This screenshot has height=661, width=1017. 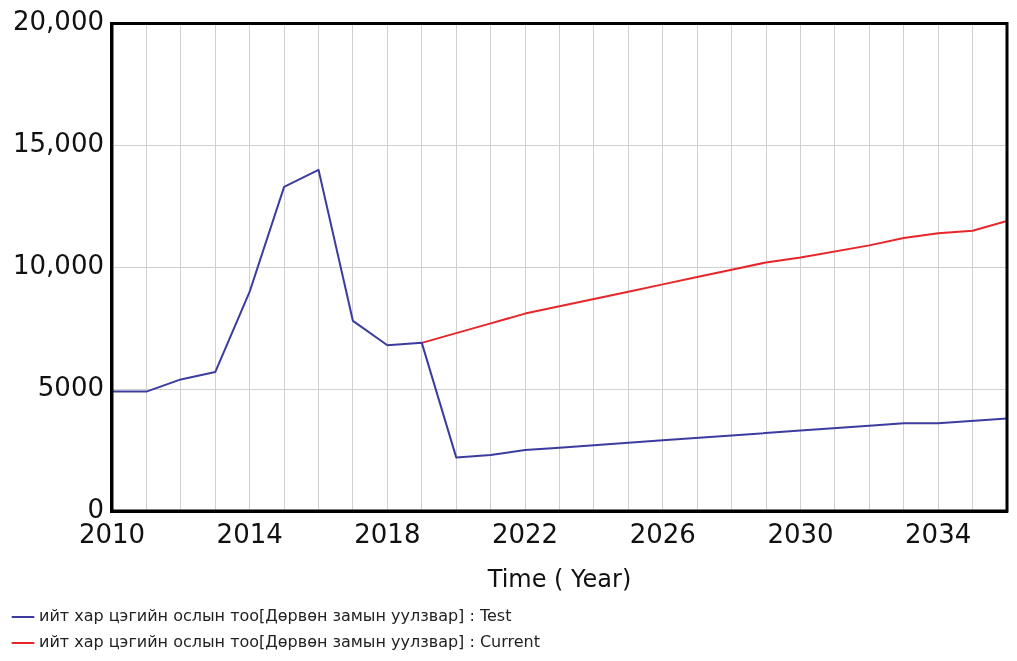 What do you see at coordinates (58, 21) in the screenshot?
I see `y-tick-label: 20,000` at bounding box center [58, 21].